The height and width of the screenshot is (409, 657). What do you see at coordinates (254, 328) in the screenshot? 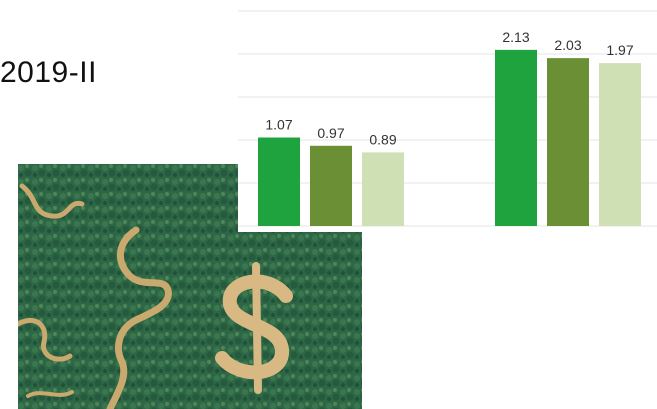
I see `dollar-sign-icon` at bounding box center [254, 328].